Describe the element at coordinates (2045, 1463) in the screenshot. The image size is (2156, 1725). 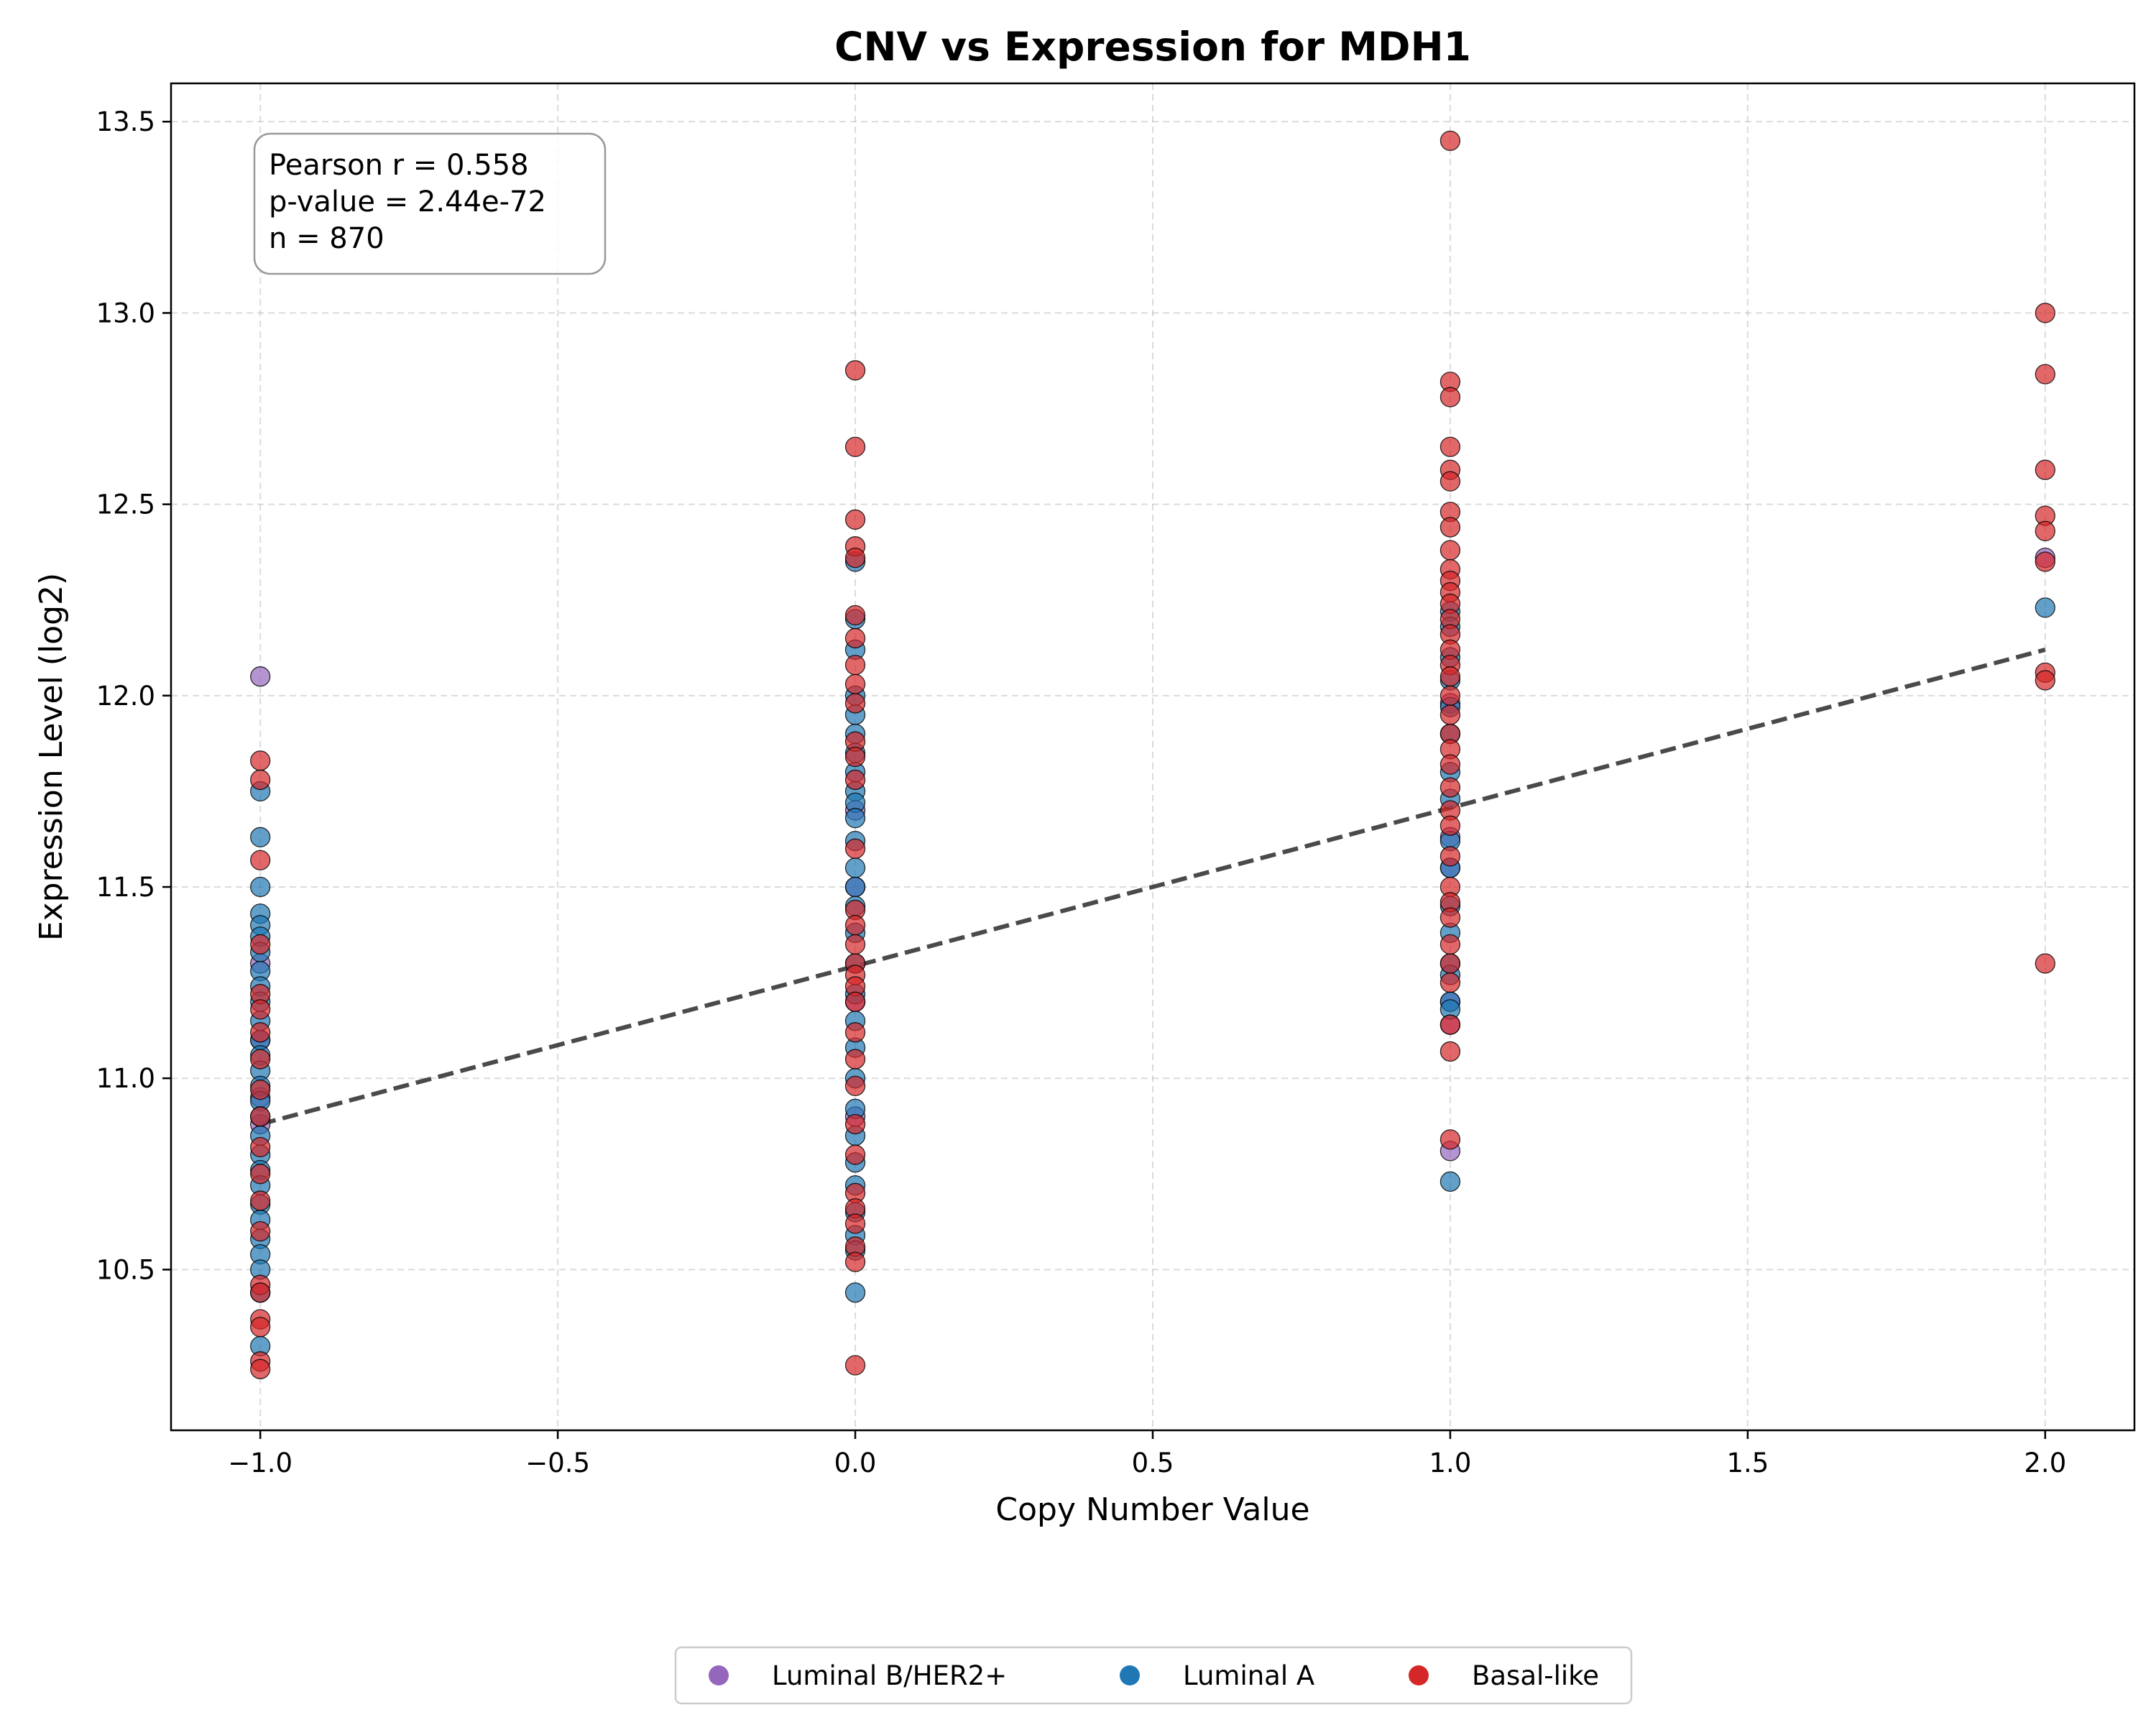
I see `x-tick-label: 2.0` at that location.